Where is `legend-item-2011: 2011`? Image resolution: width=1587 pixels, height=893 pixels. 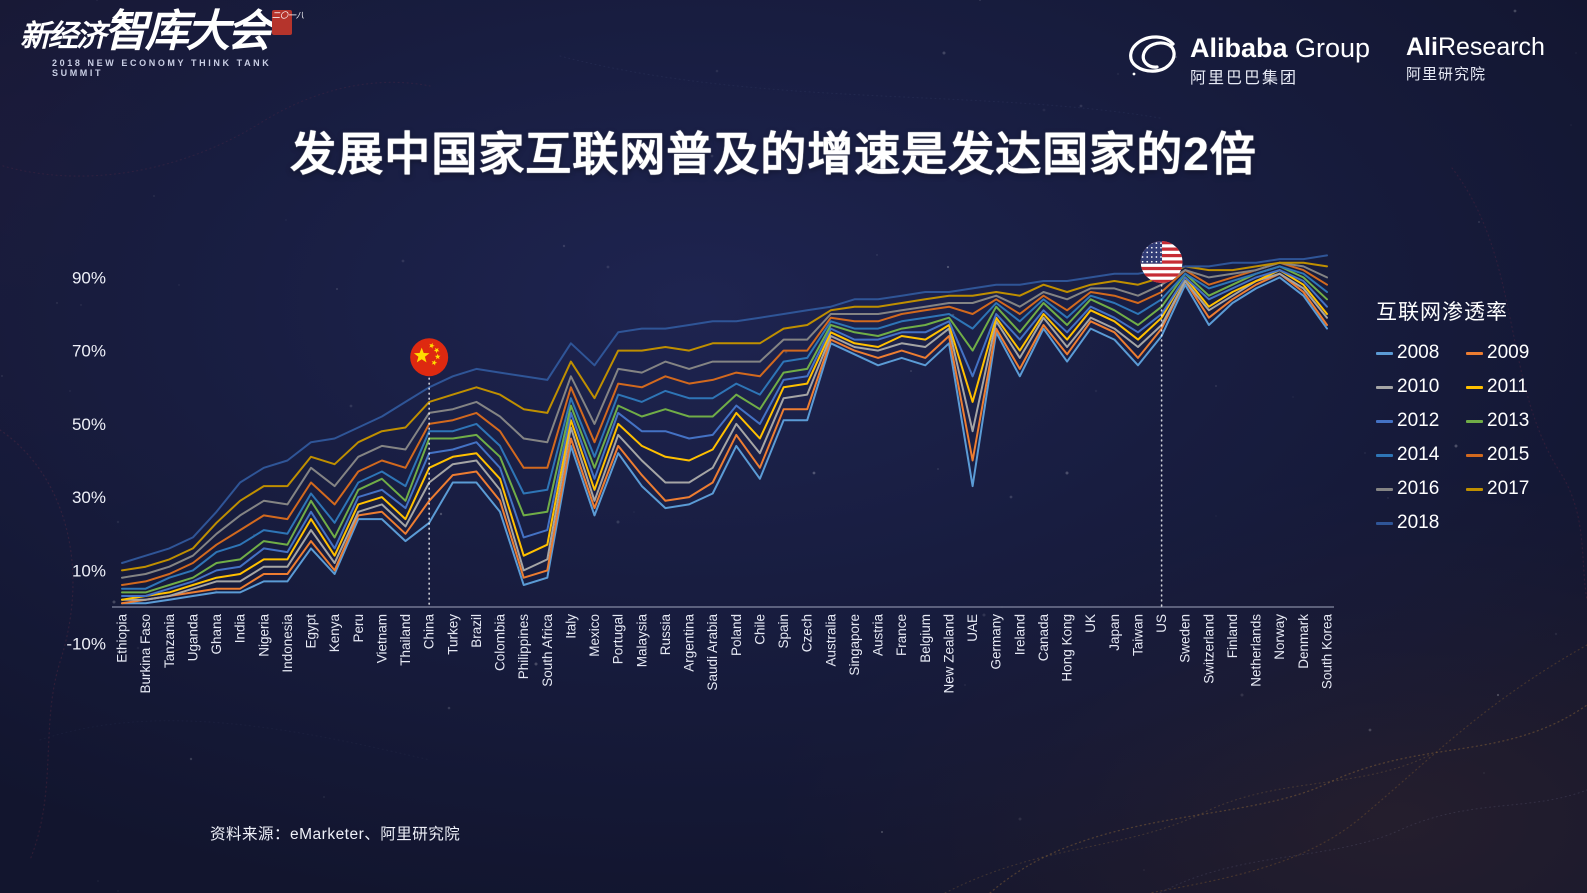 legend-item-2011: 2011 is located at coordinates (1511, 387).